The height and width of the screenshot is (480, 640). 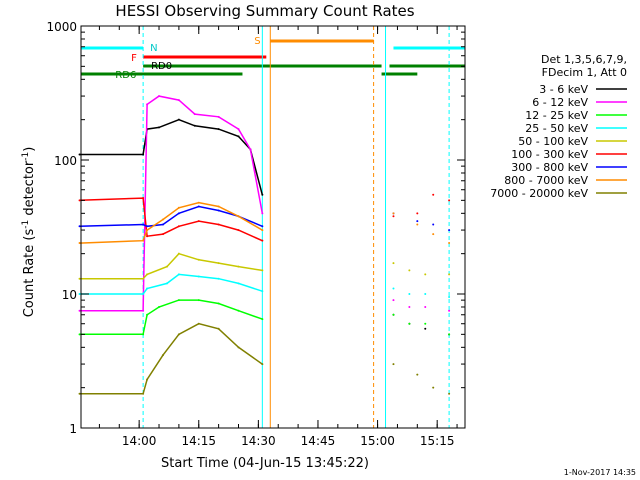 What do you see at coordinates (553, 141) in the screenshot?
I see `legend-entry-label: 50 - 100 keV` at bounding box center [553, 141].